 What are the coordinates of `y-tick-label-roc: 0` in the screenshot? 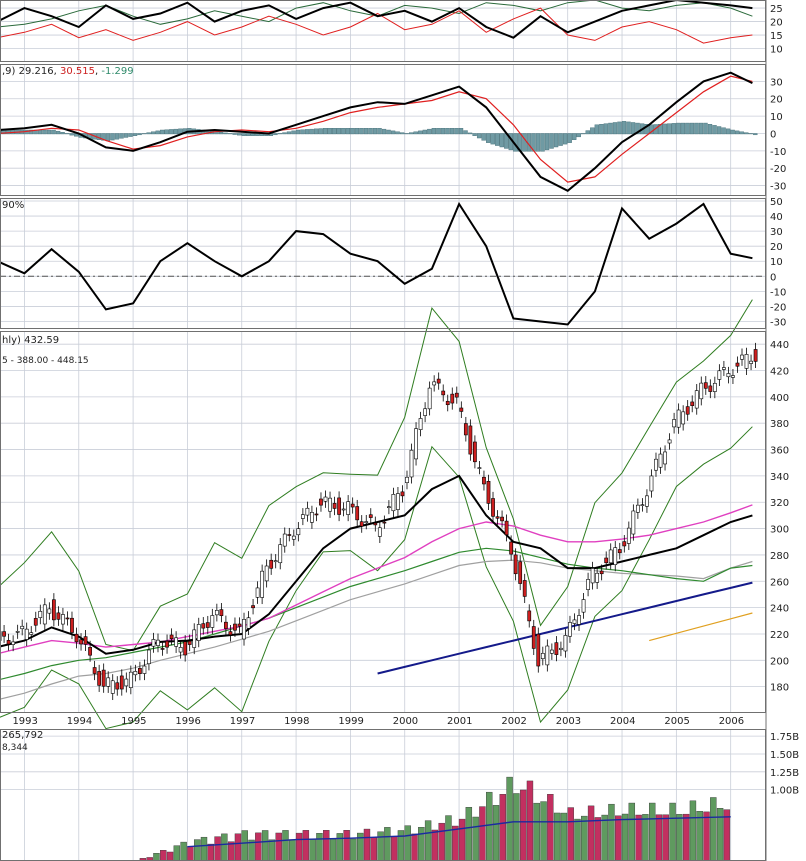 It's located at (773, 277).